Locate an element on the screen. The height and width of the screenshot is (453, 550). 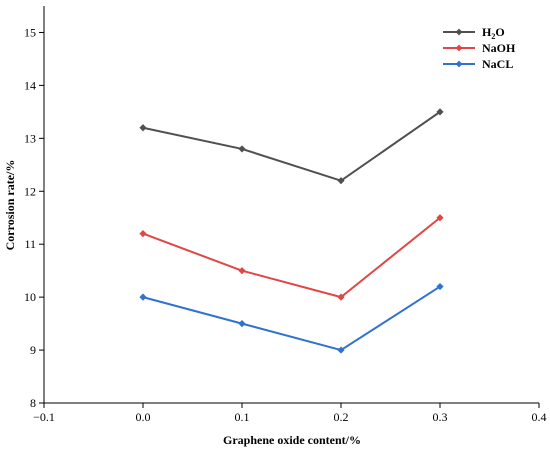
legend-item-ho: H2O is located at coordinates (474, 33).